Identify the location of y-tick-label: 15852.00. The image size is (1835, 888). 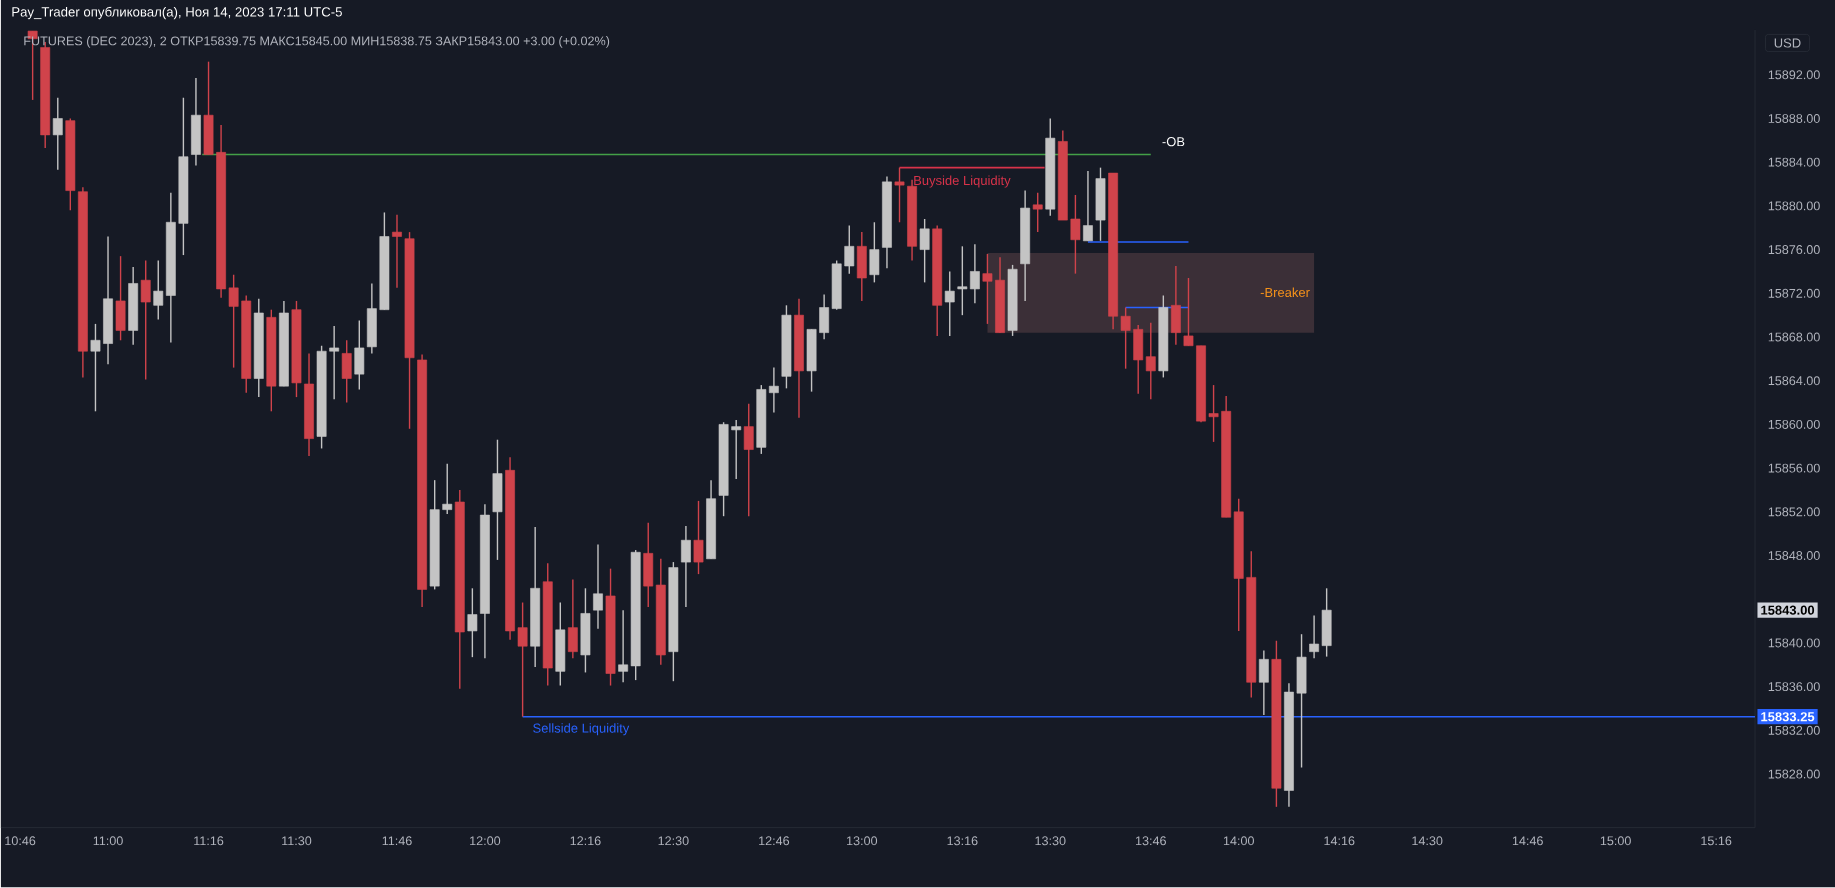
(1794, 512).